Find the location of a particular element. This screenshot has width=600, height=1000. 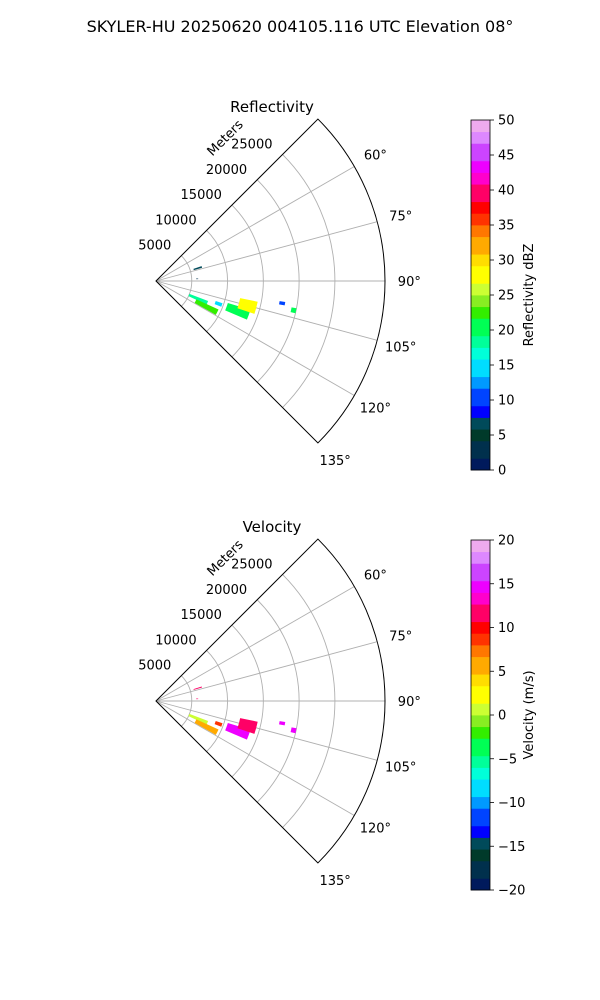

sector-outline is located at coordinates (270, 701).